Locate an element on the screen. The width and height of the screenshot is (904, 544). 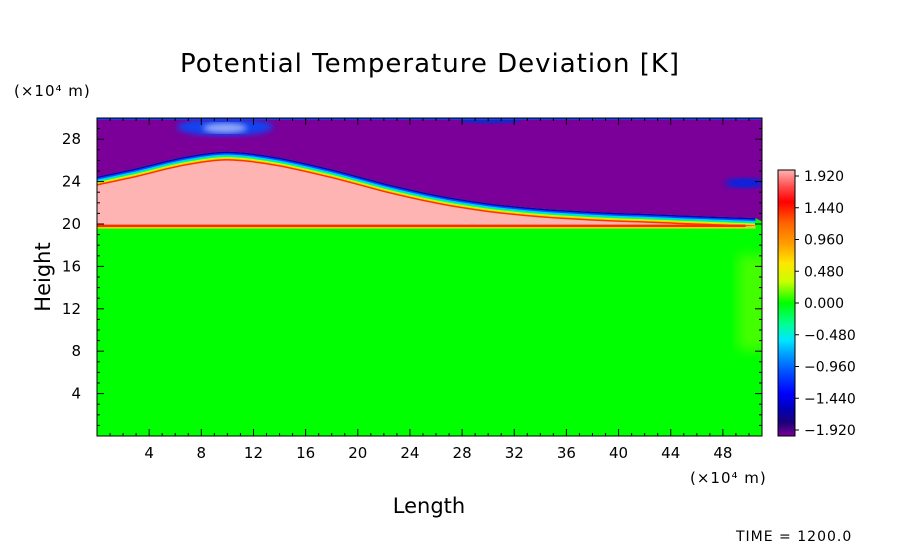
upper-cold-region is located at coordinates (429, 170).